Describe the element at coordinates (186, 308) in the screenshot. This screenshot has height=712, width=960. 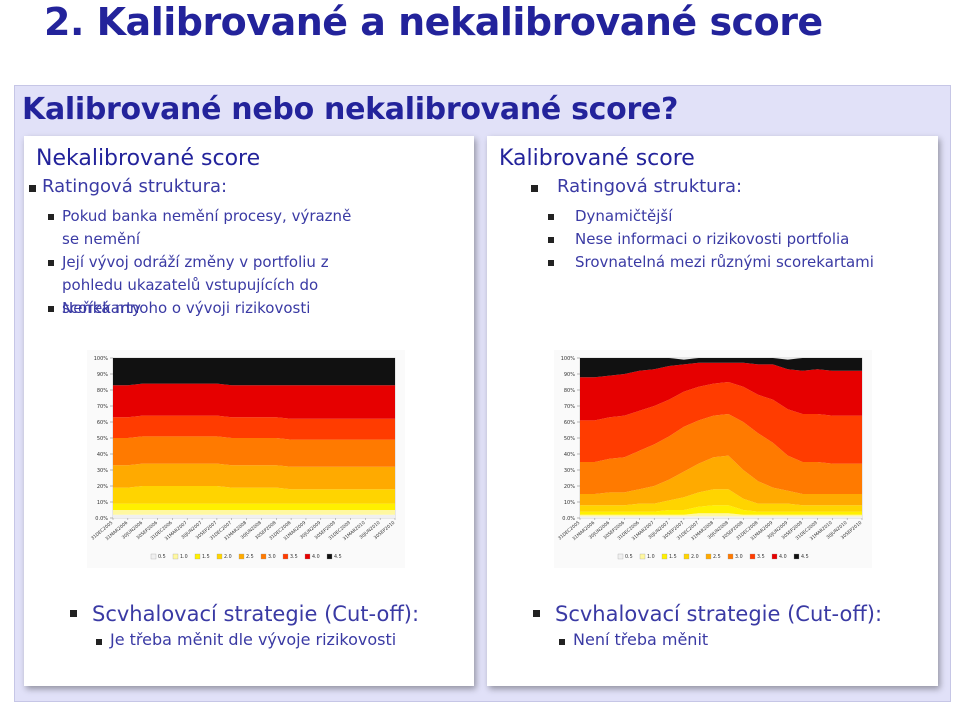
I see `list-item: Neříká mnoho o vývoji rizikovosti` at that location.